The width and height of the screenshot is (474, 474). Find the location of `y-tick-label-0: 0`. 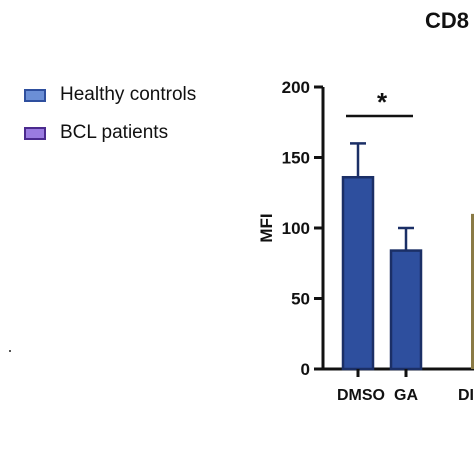

y-tick-label-0: 0 is located at coordinates (305, 369).